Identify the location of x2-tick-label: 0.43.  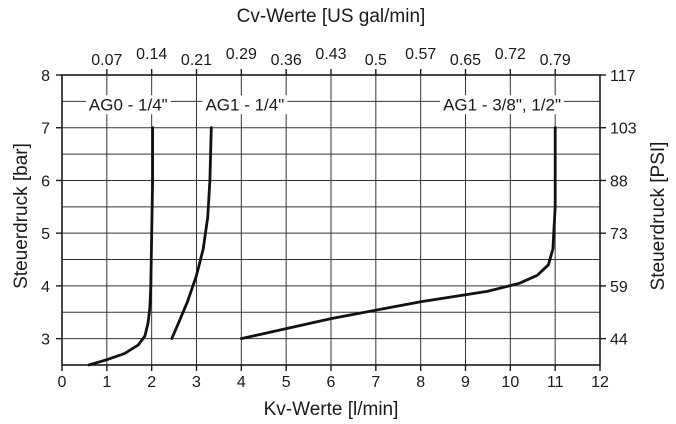
(330, 54).